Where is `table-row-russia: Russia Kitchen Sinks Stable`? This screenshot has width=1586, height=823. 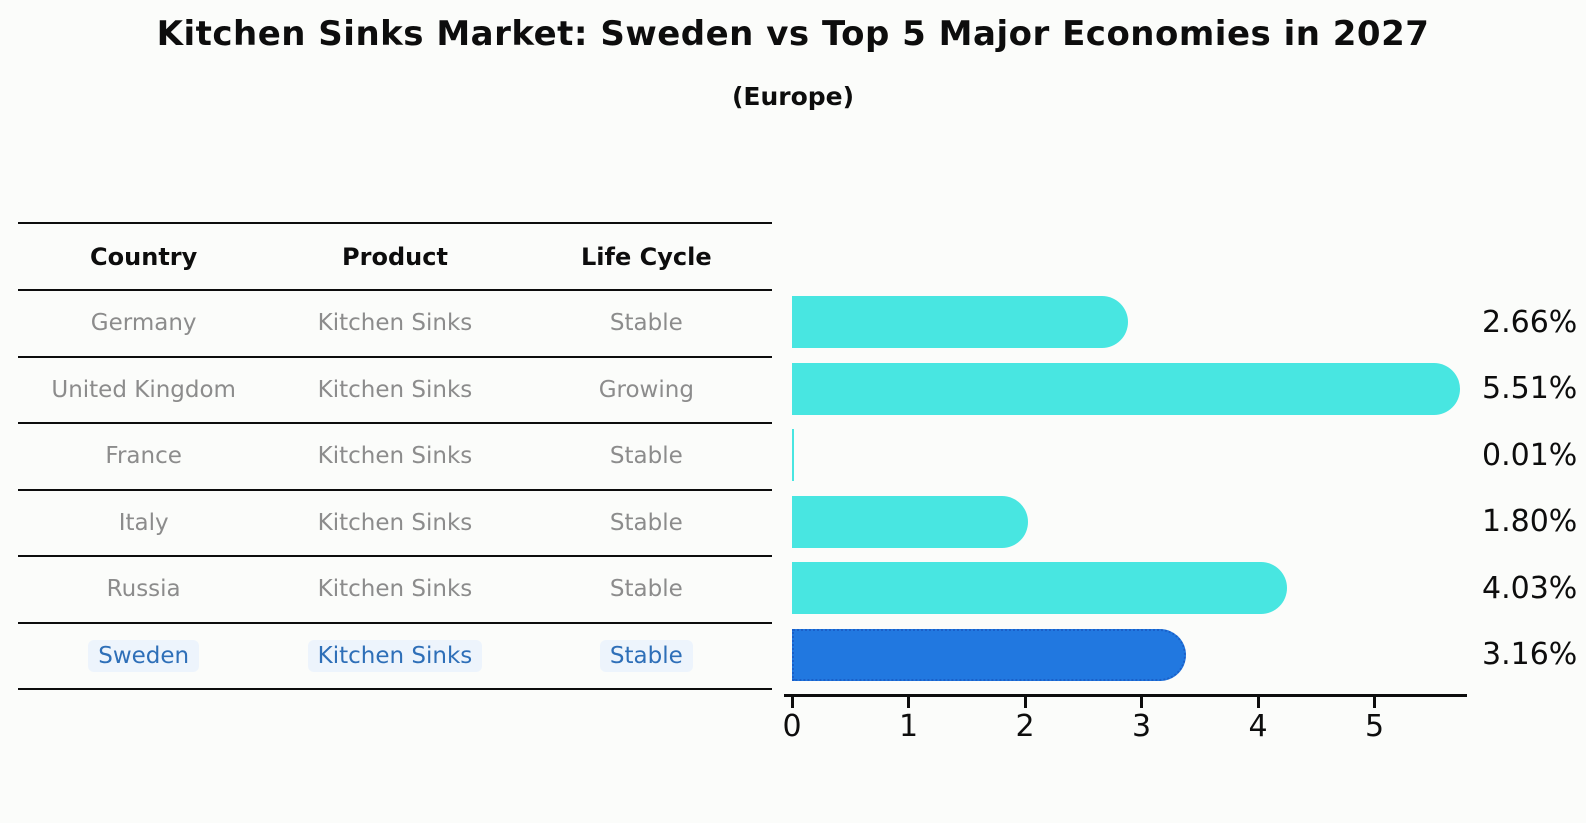
table-row-russia: Russia Kitchen Sinks Stable is located at coordinates (395, 590).